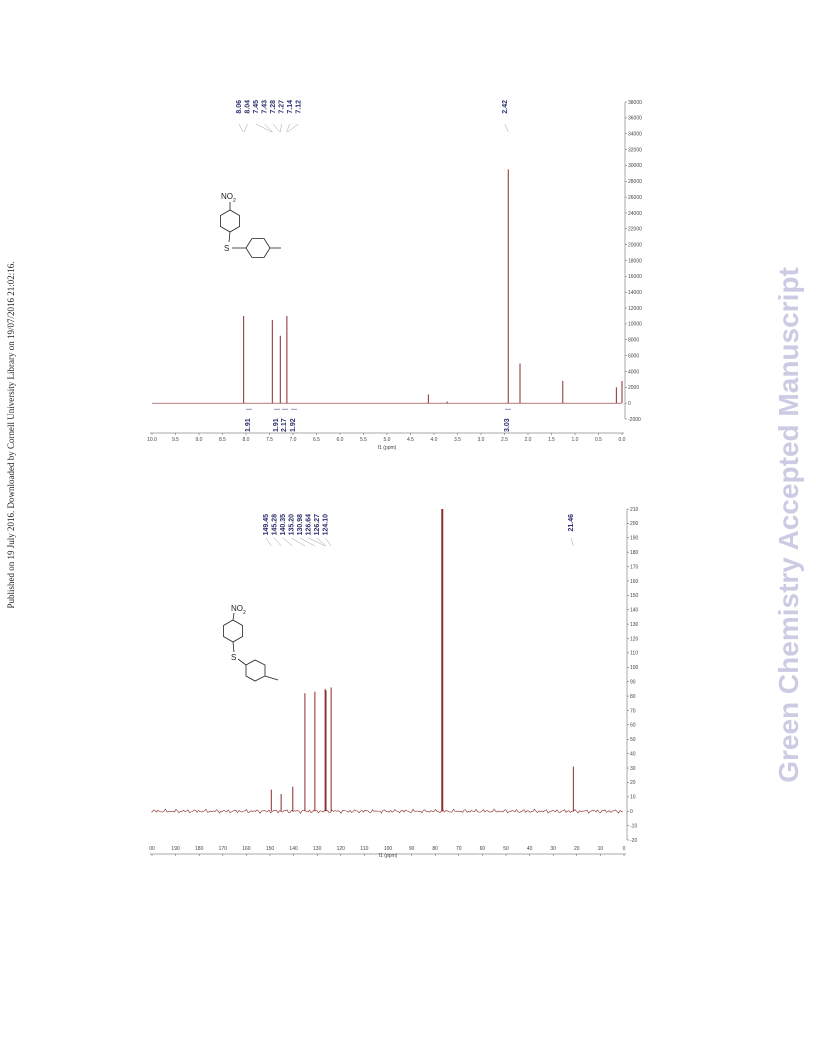  I want to click on y-tick-label: 38000, so click(635, 103).